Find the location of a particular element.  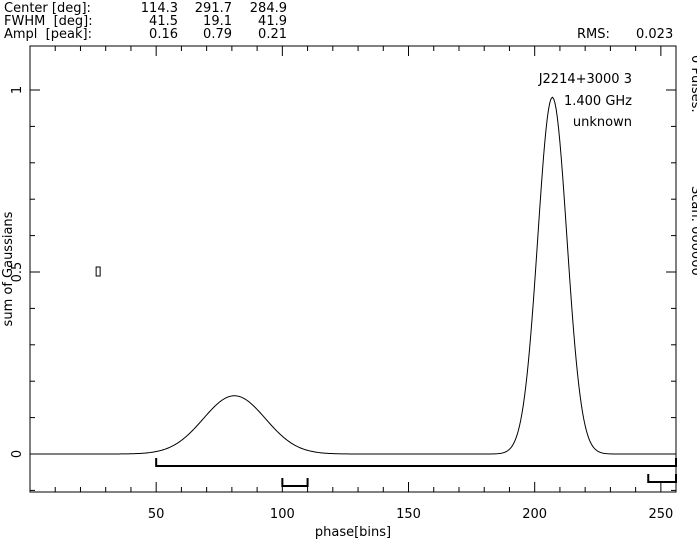

y-axis-label: sum of Gaussians is located at coordinates (8, 268).